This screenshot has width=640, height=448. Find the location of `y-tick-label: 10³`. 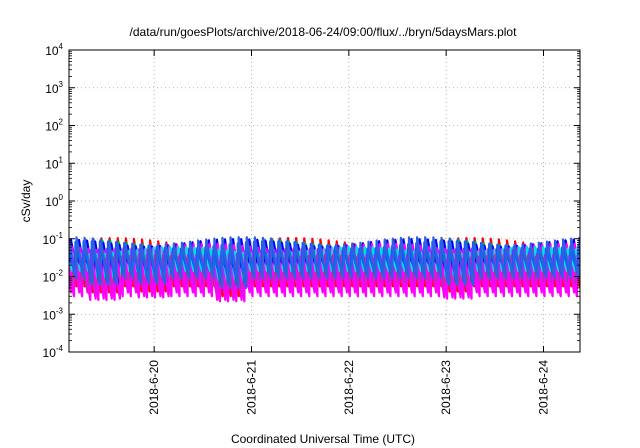

y-tick-label: 10³ is located at coordinates (54, 88).